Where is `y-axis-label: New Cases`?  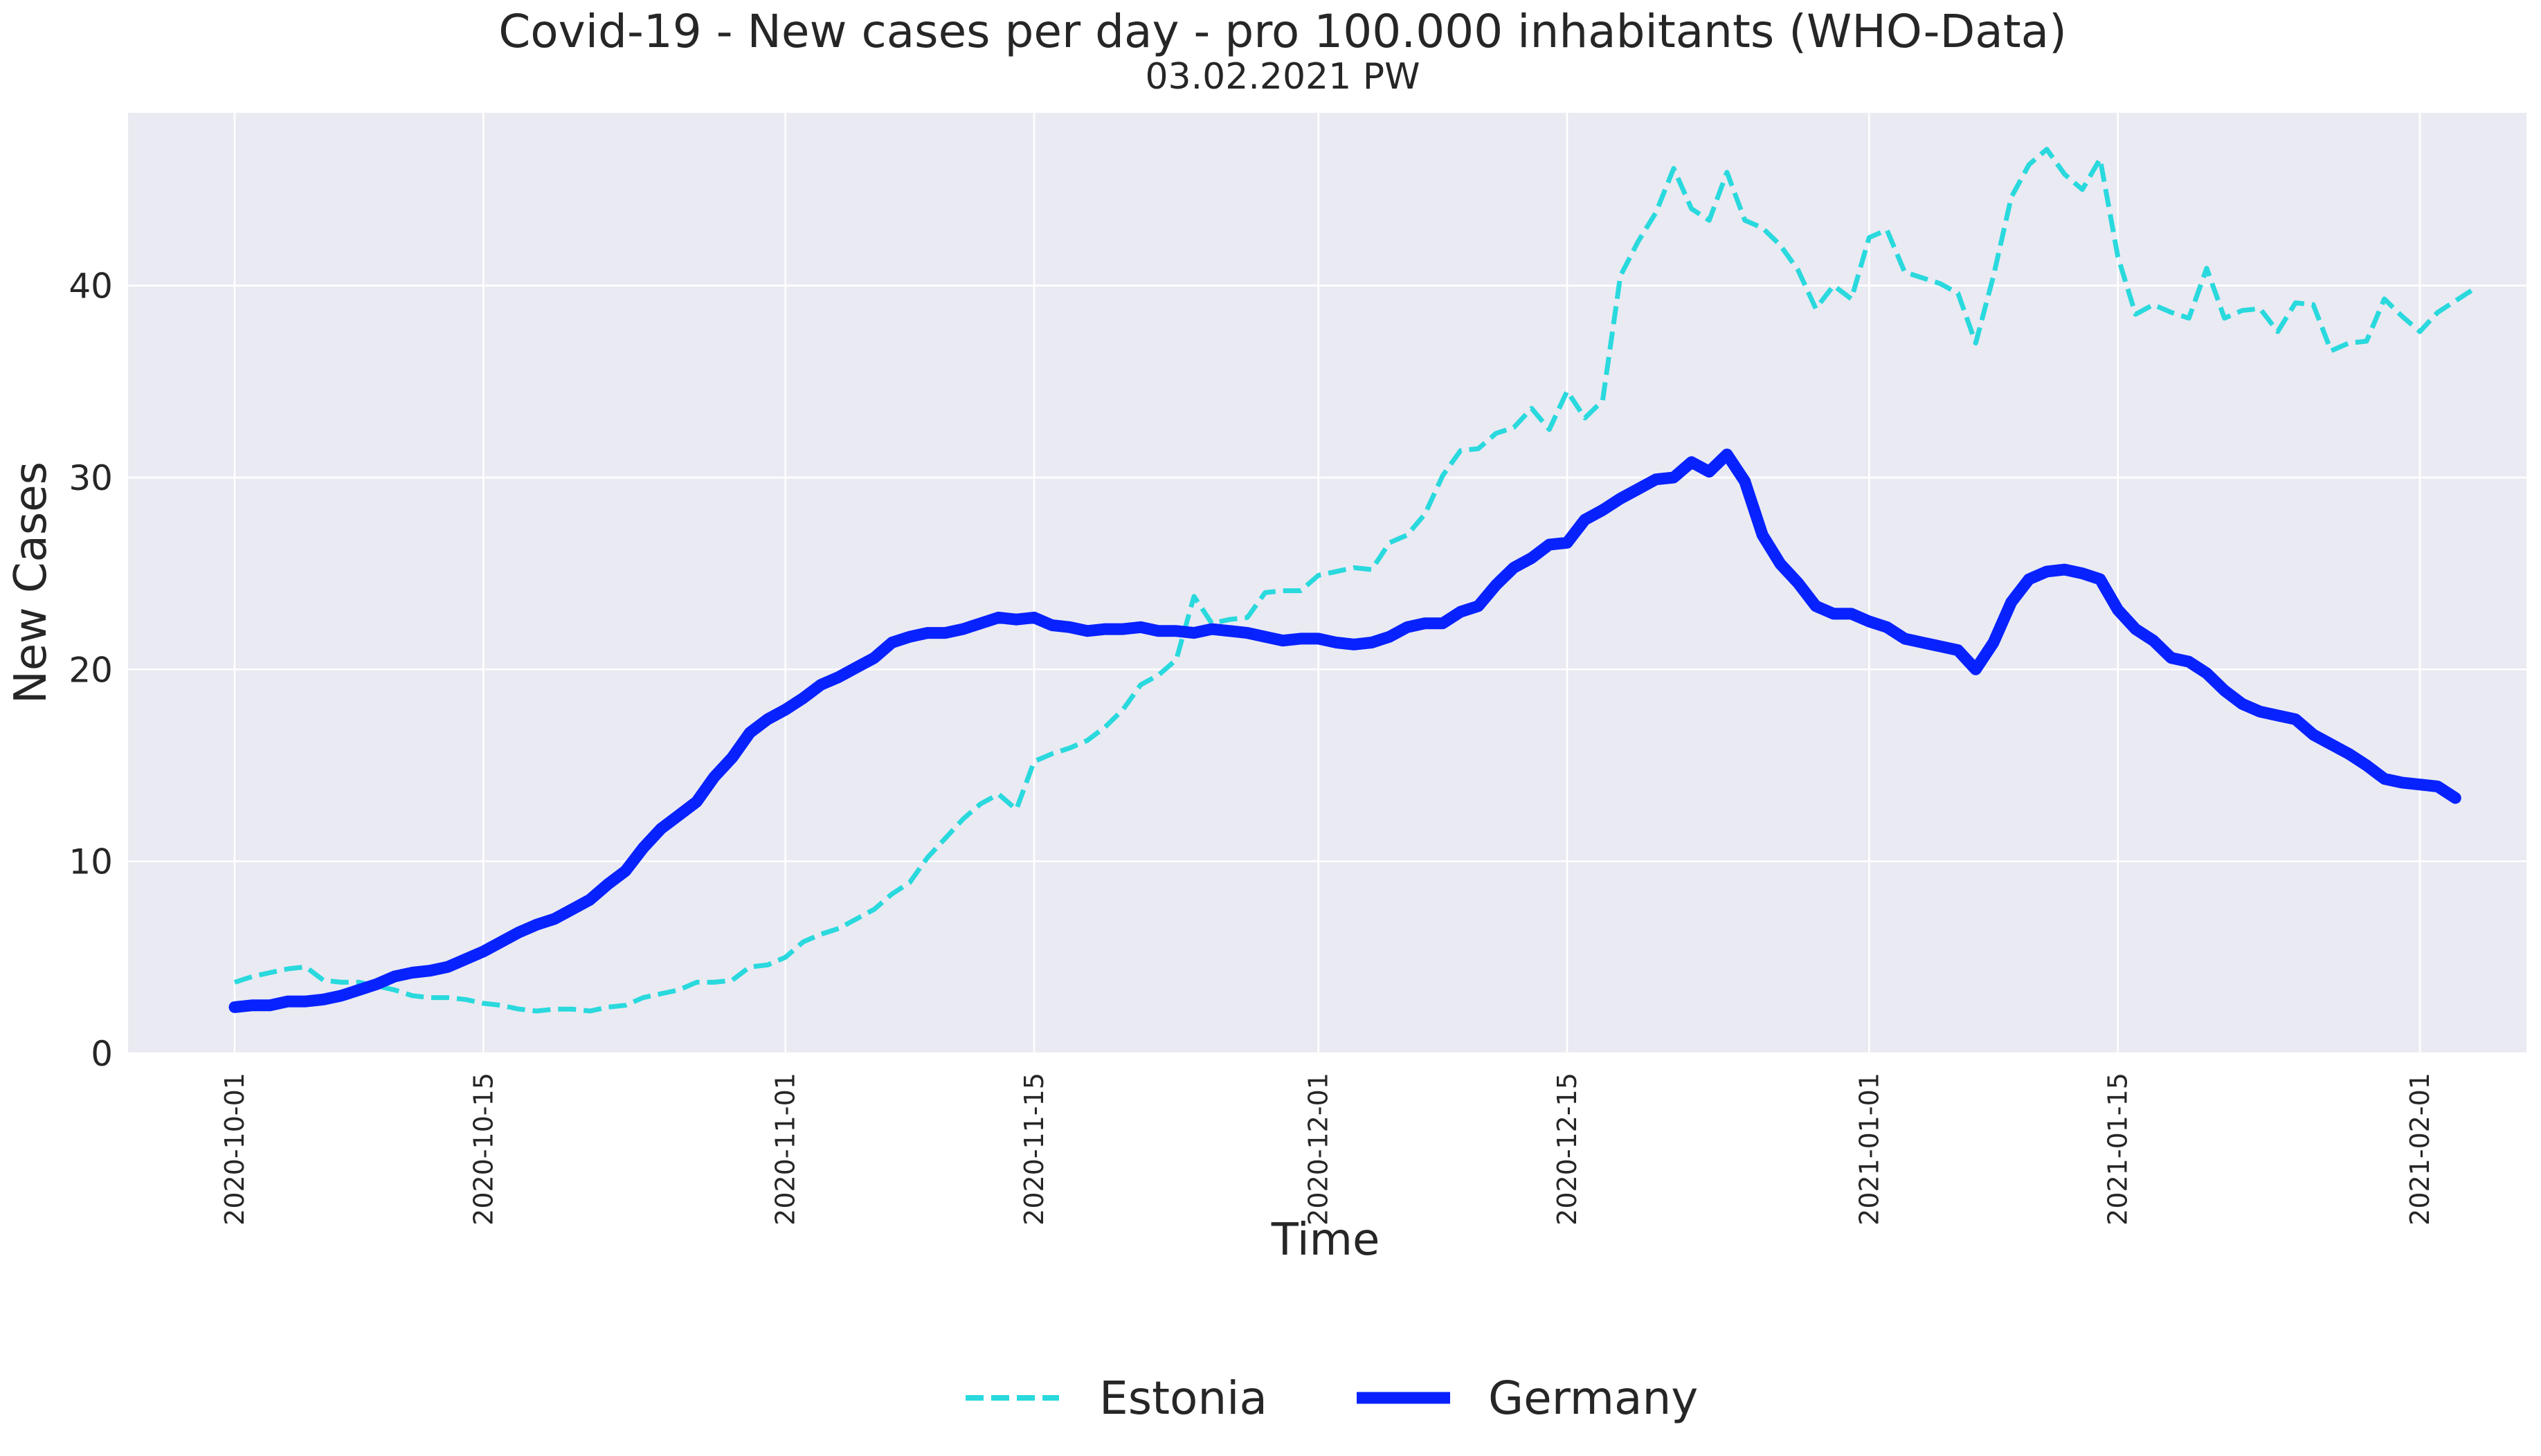 y-axis-label: New Cases is located at coordinates (31, 583).